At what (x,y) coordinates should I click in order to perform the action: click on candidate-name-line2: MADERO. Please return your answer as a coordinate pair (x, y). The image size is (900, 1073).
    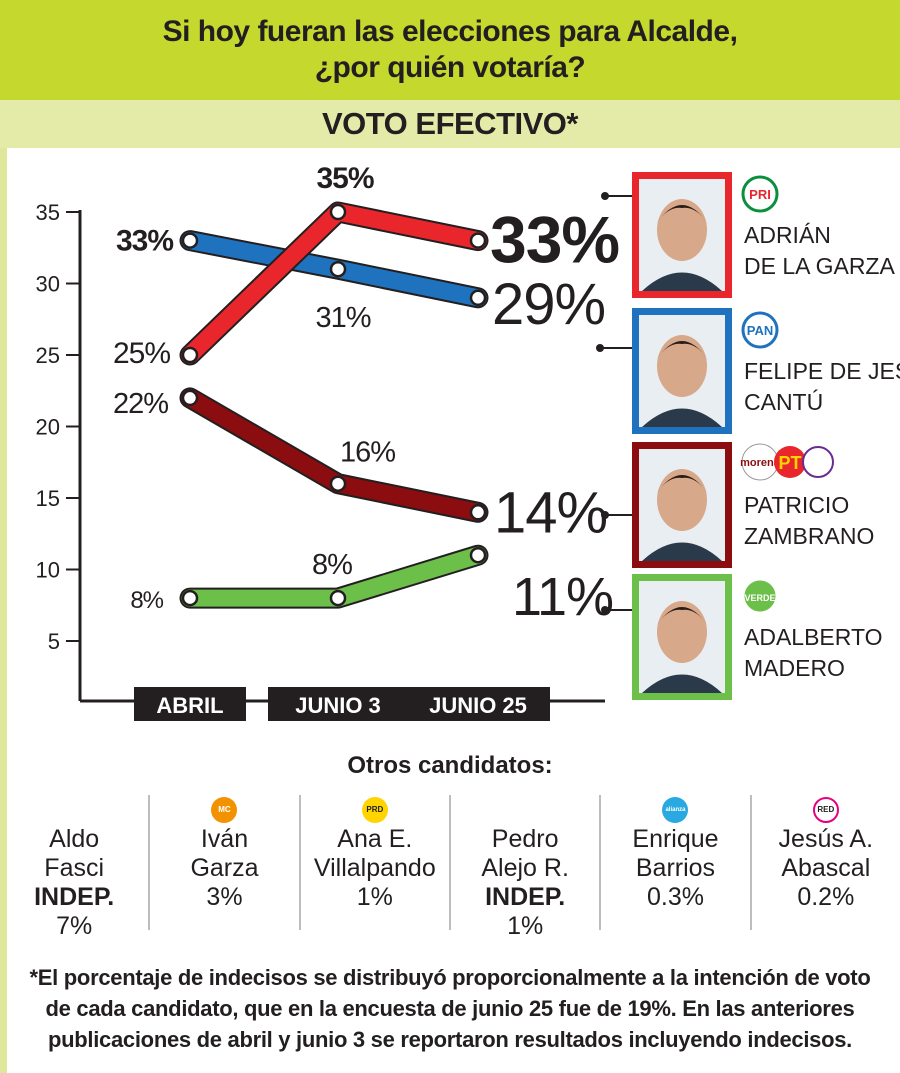
    Looking at the image, I should click on (794, 668).